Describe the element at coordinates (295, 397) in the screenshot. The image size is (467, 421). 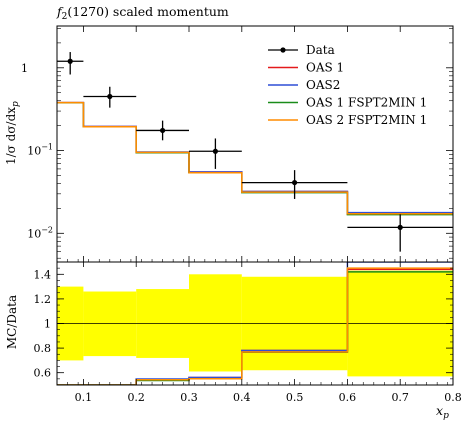
I see `x-tick-label-4: 0.5` at that location.